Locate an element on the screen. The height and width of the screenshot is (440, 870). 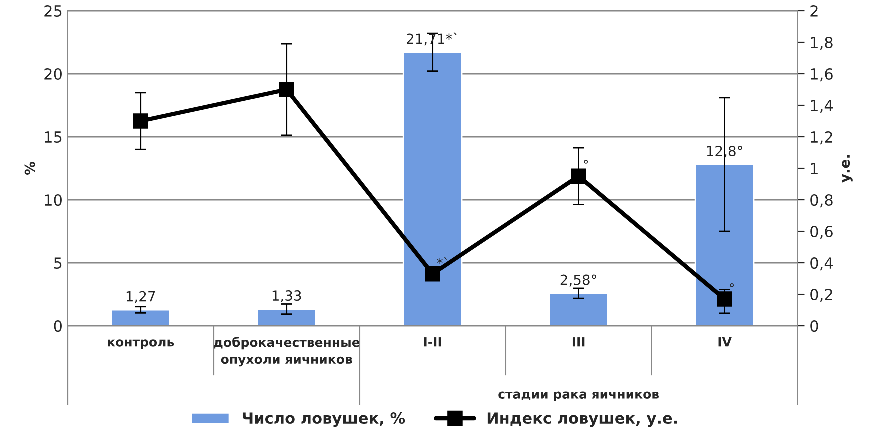
x-tick-label: доброкачественные опухоли яичников is located at coordinates (287, 352).